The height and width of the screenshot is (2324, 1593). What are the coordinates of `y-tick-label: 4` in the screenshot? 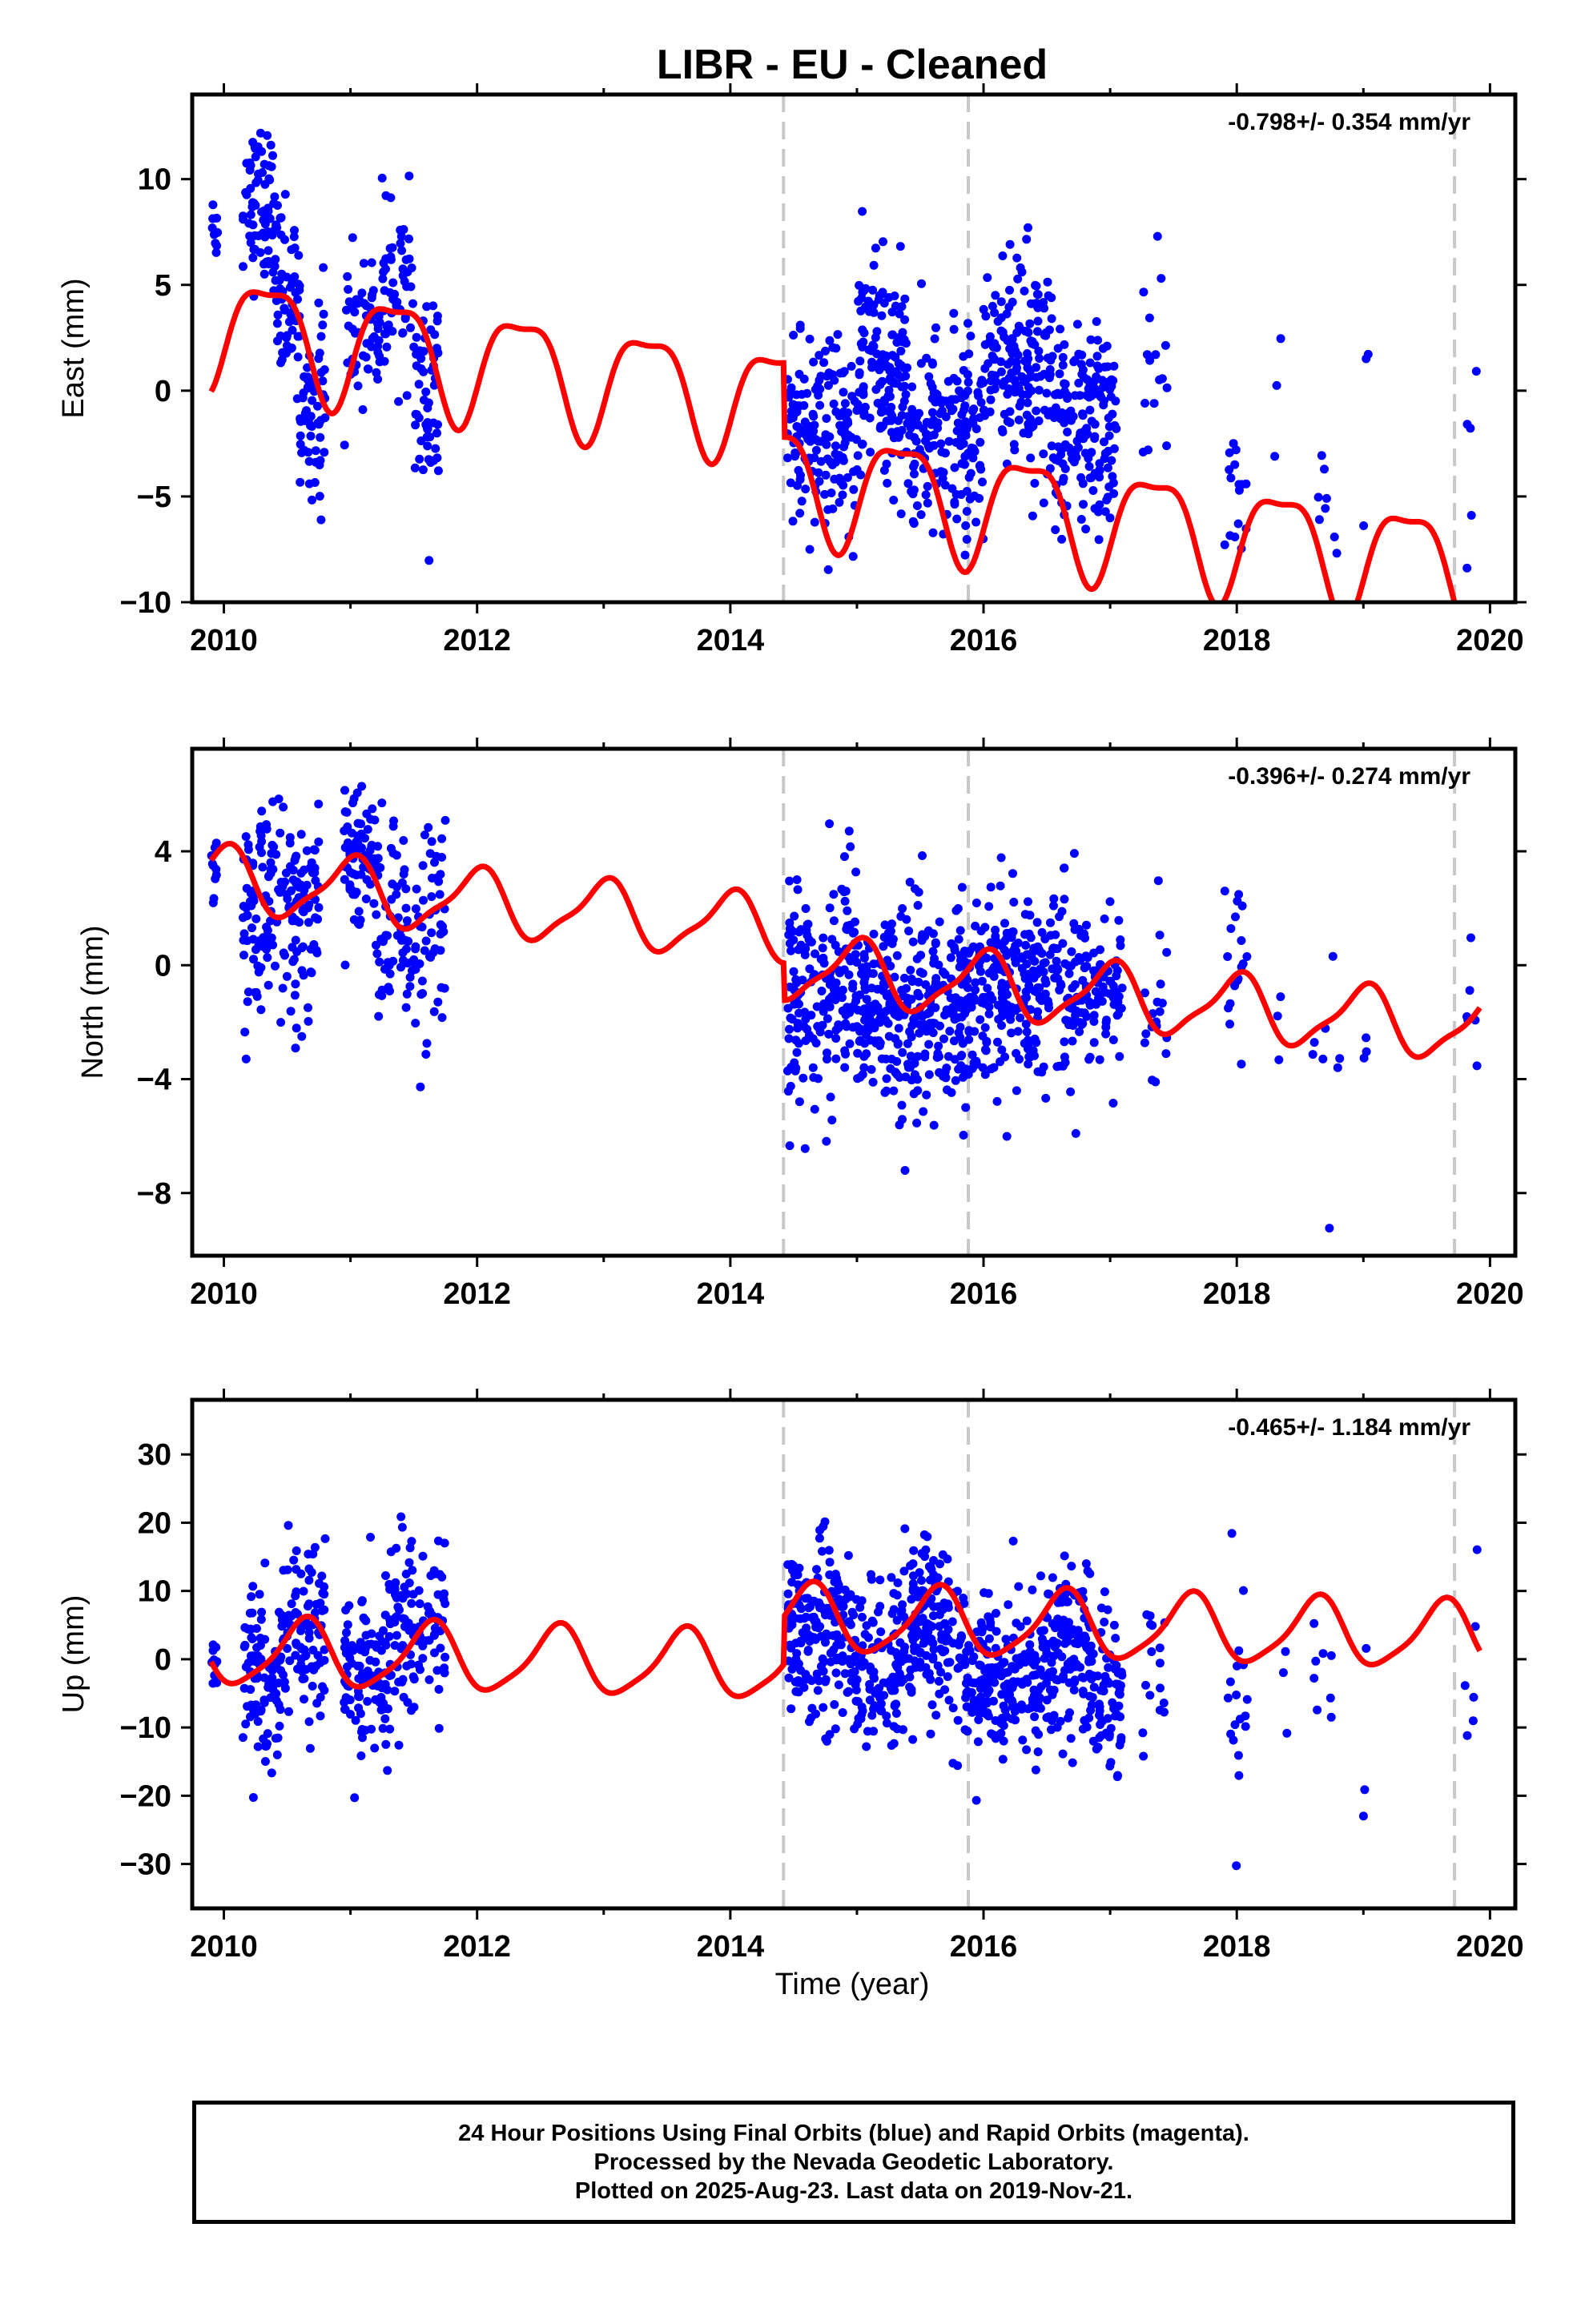 It's located at (163, 852).